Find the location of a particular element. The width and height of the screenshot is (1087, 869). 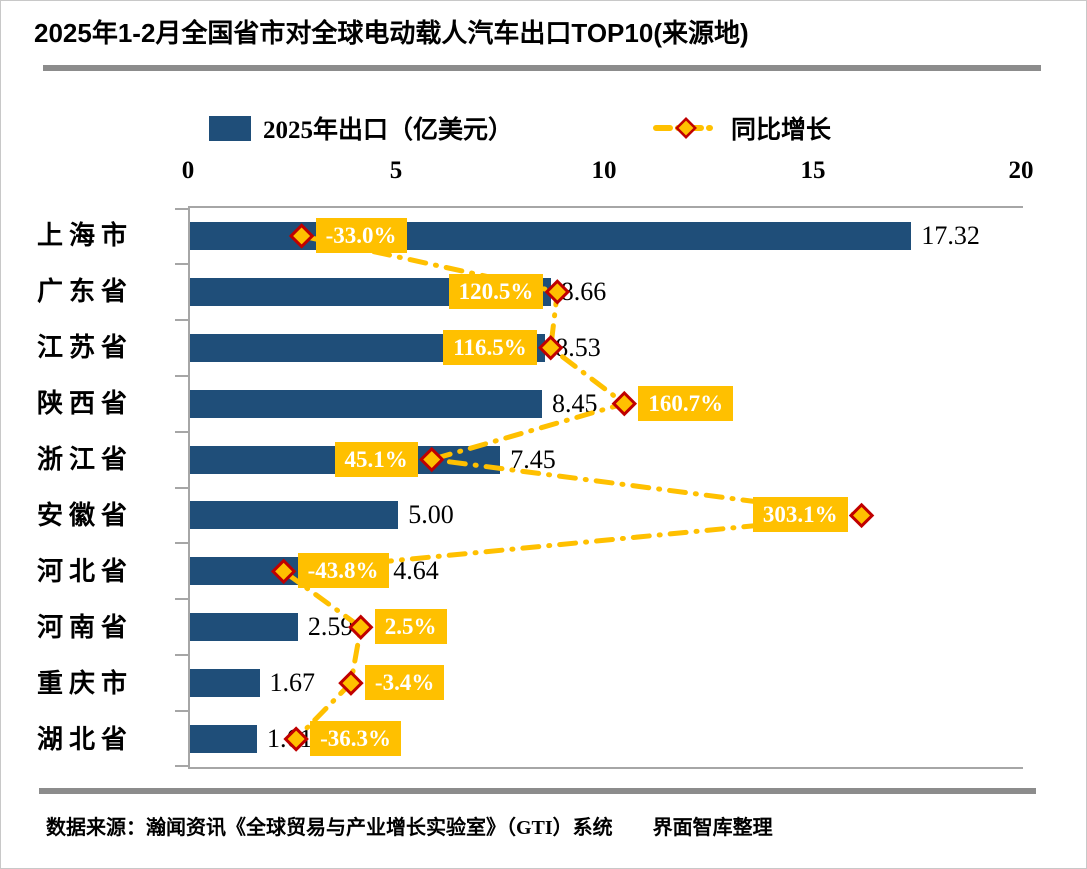

bar-value-label: 7.45 is located at coordinates (533, 459).